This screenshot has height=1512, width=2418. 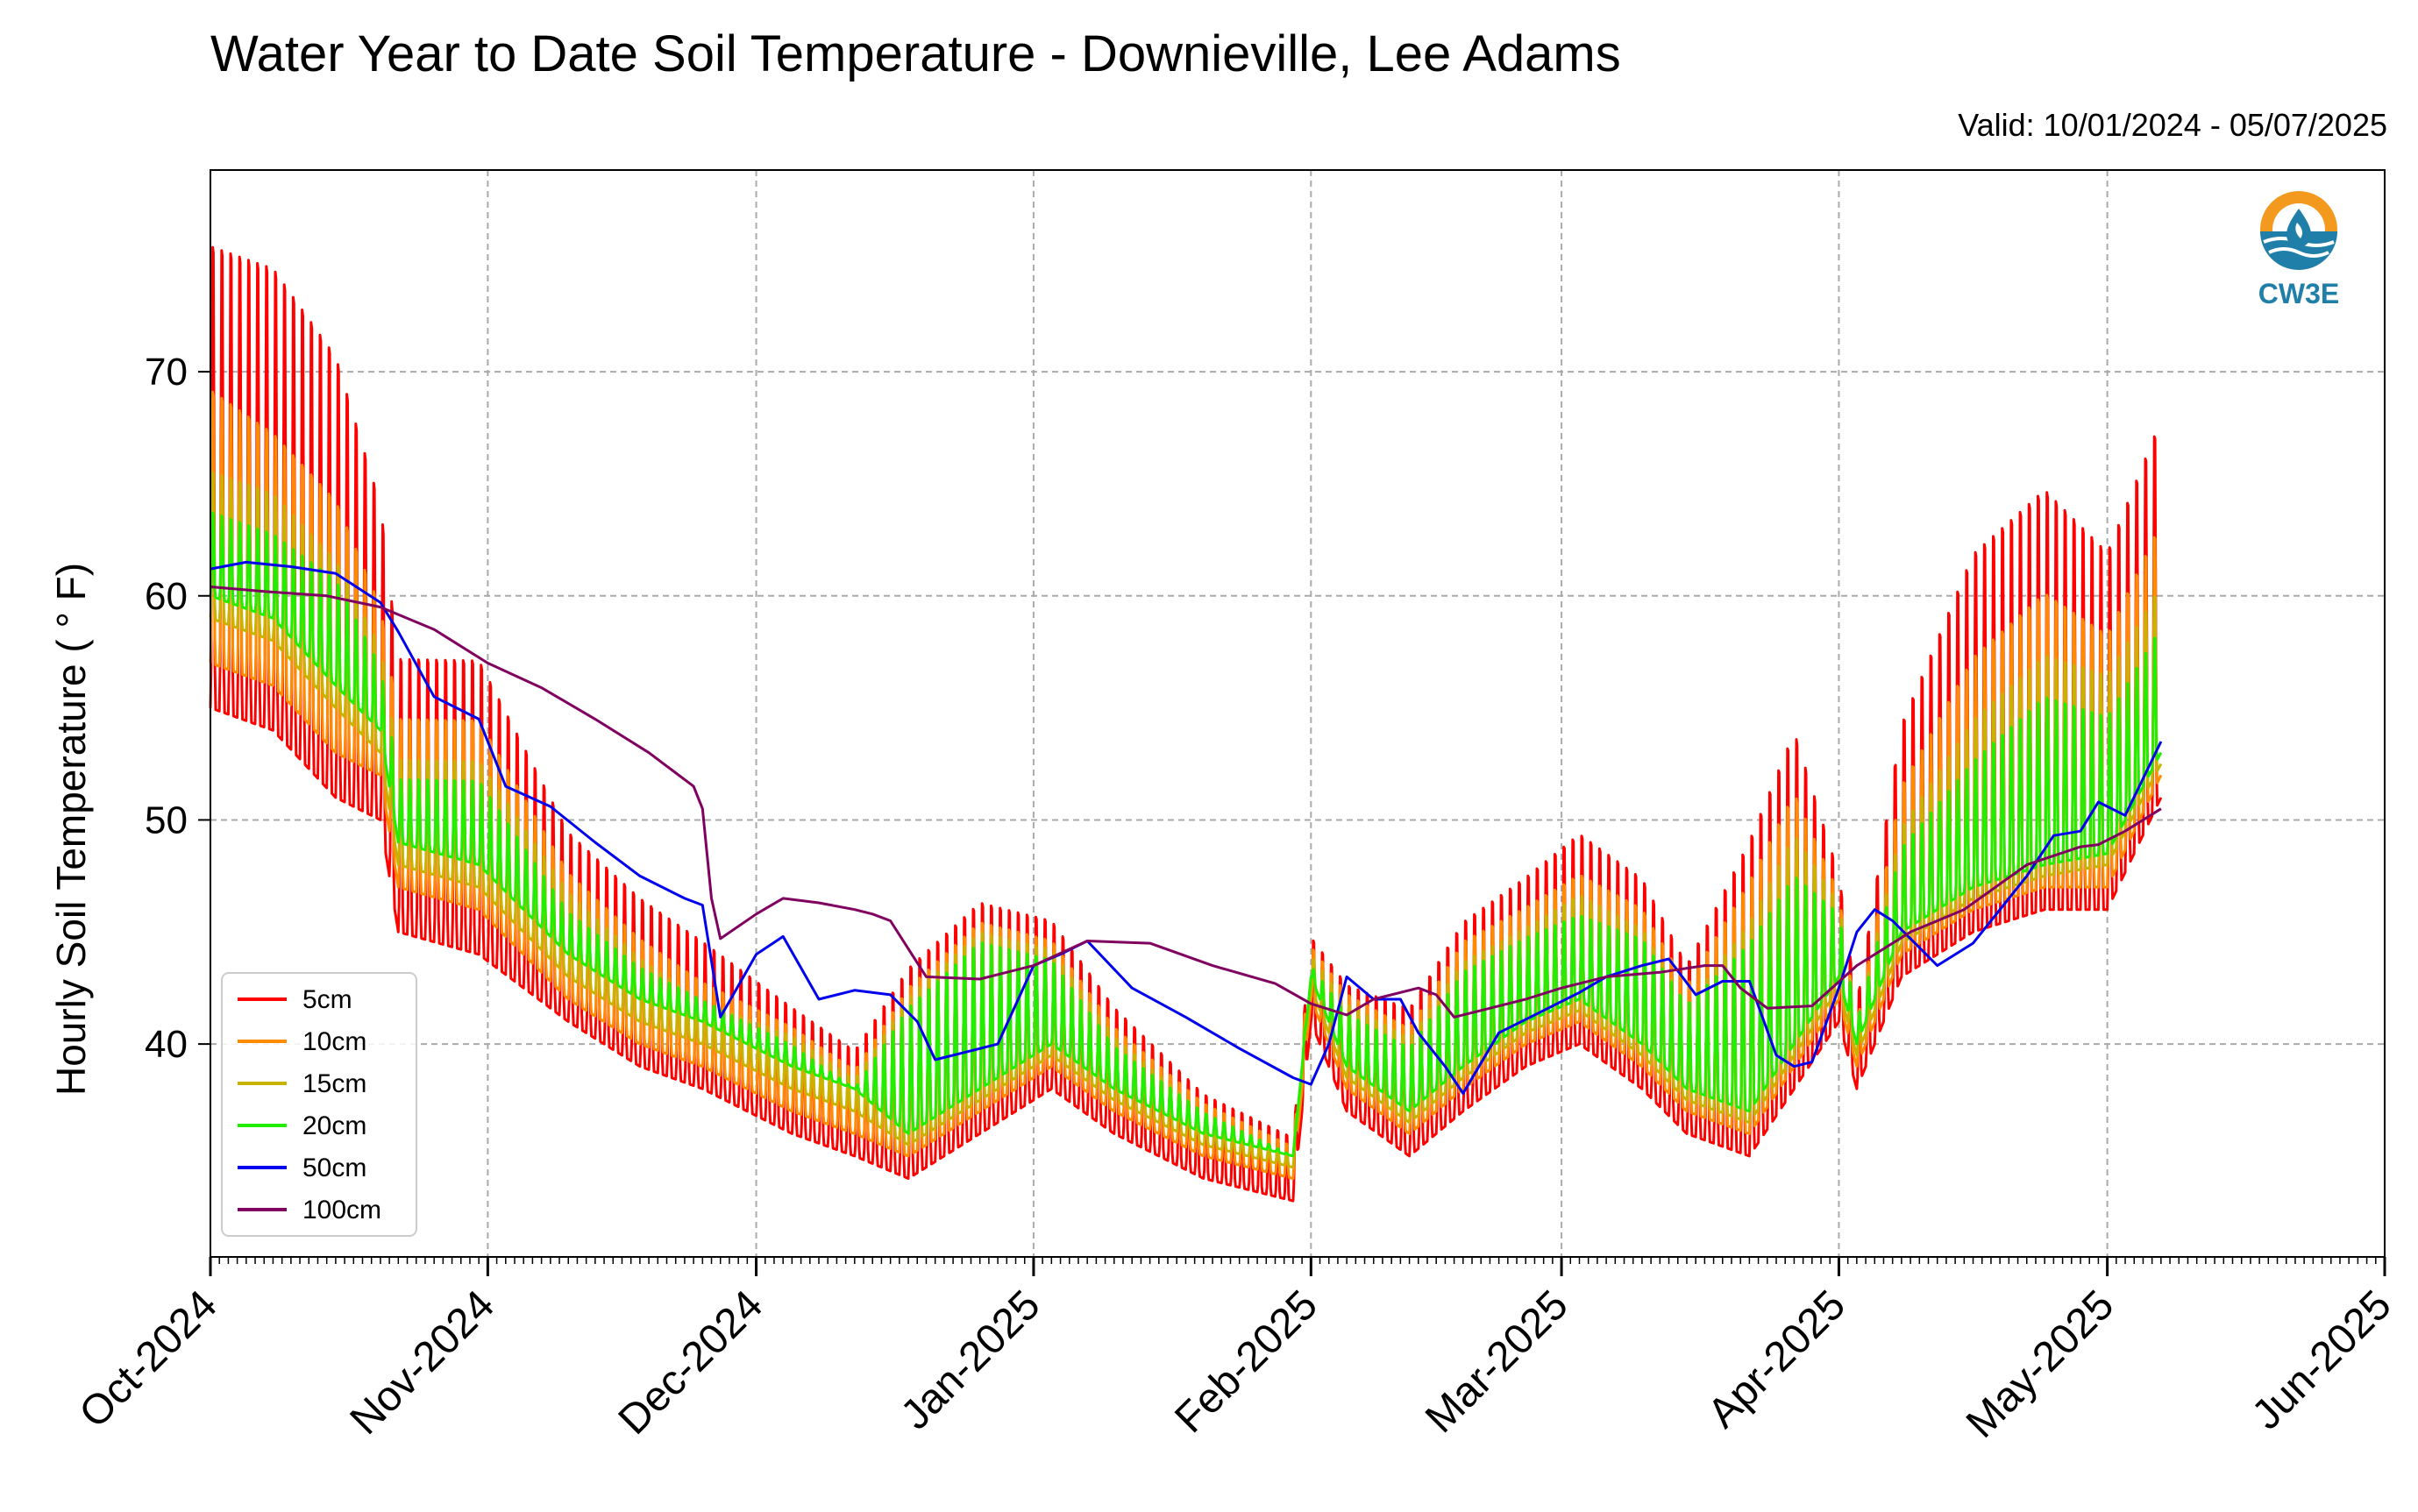 I want to click on x-tick-label: May-2025, so click(x=2040, y=1363).